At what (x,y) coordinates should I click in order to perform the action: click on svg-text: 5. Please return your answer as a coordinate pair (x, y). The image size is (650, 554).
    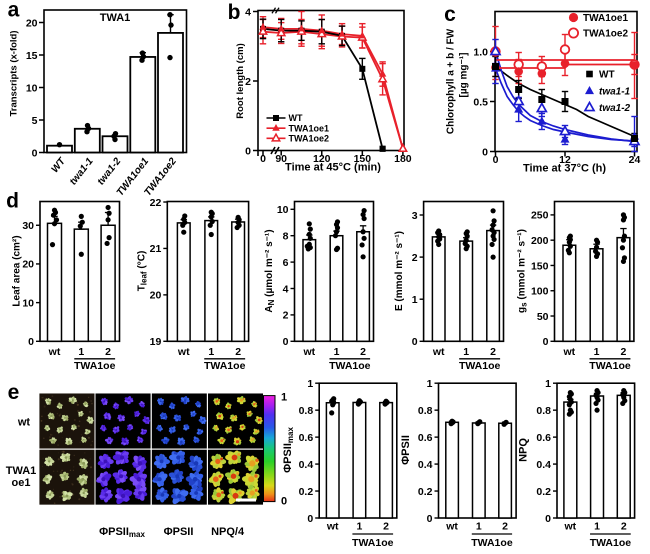
    Looking at the image, I should click on (35, 121).